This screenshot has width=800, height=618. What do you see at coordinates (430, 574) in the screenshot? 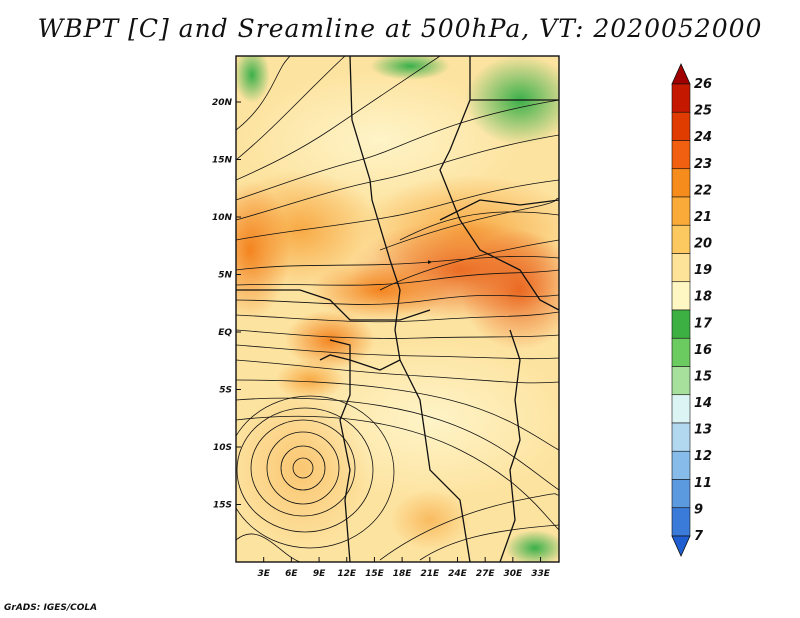
I see `x-tick-label: 21E` at bounding box center [430, 574].